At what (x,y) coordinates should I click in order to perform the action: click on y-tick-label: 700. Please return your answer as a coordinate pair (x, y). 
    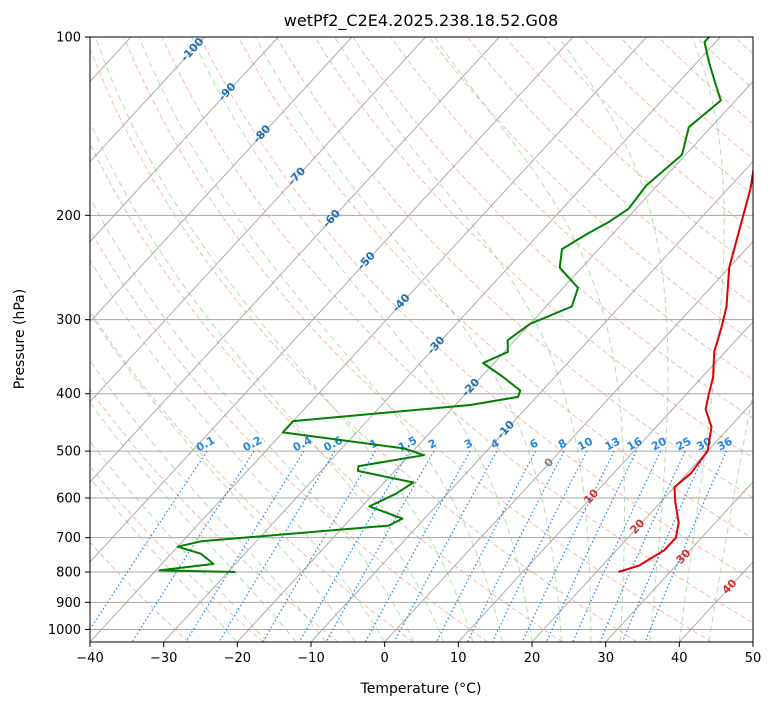
    Looking at the image, I should click on (68, 538).